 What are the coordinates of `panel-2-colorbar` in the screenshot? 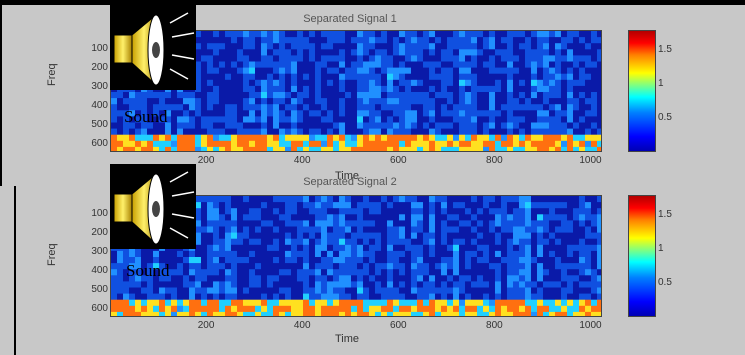 It's located at (642, 256).